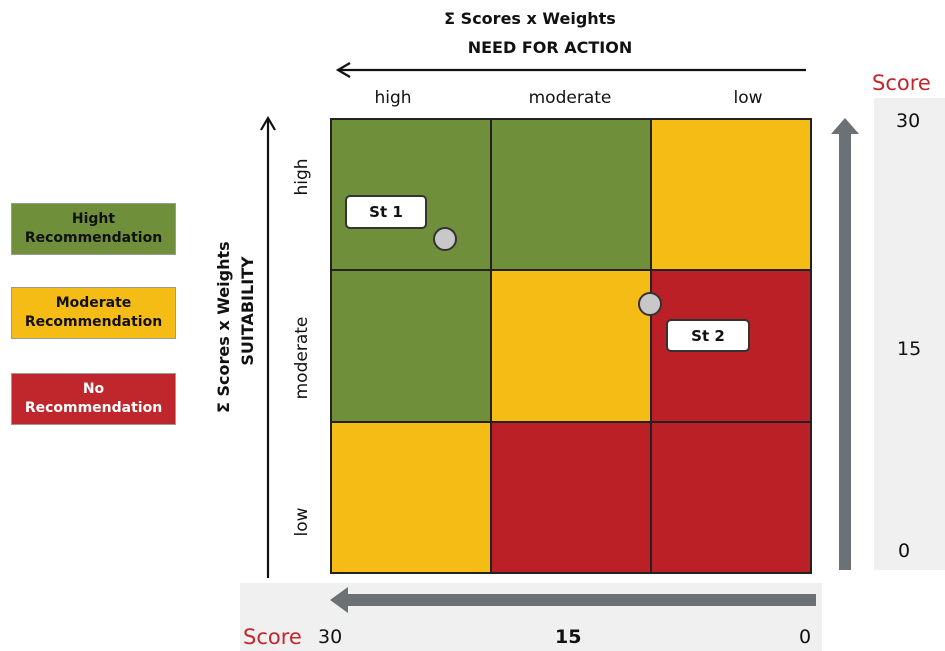 Image resolution: width=945 pixels, height=651 pixels. Describe the element at coordinates (445, 239) in the screenshot. I see `st1-marker` at that location.